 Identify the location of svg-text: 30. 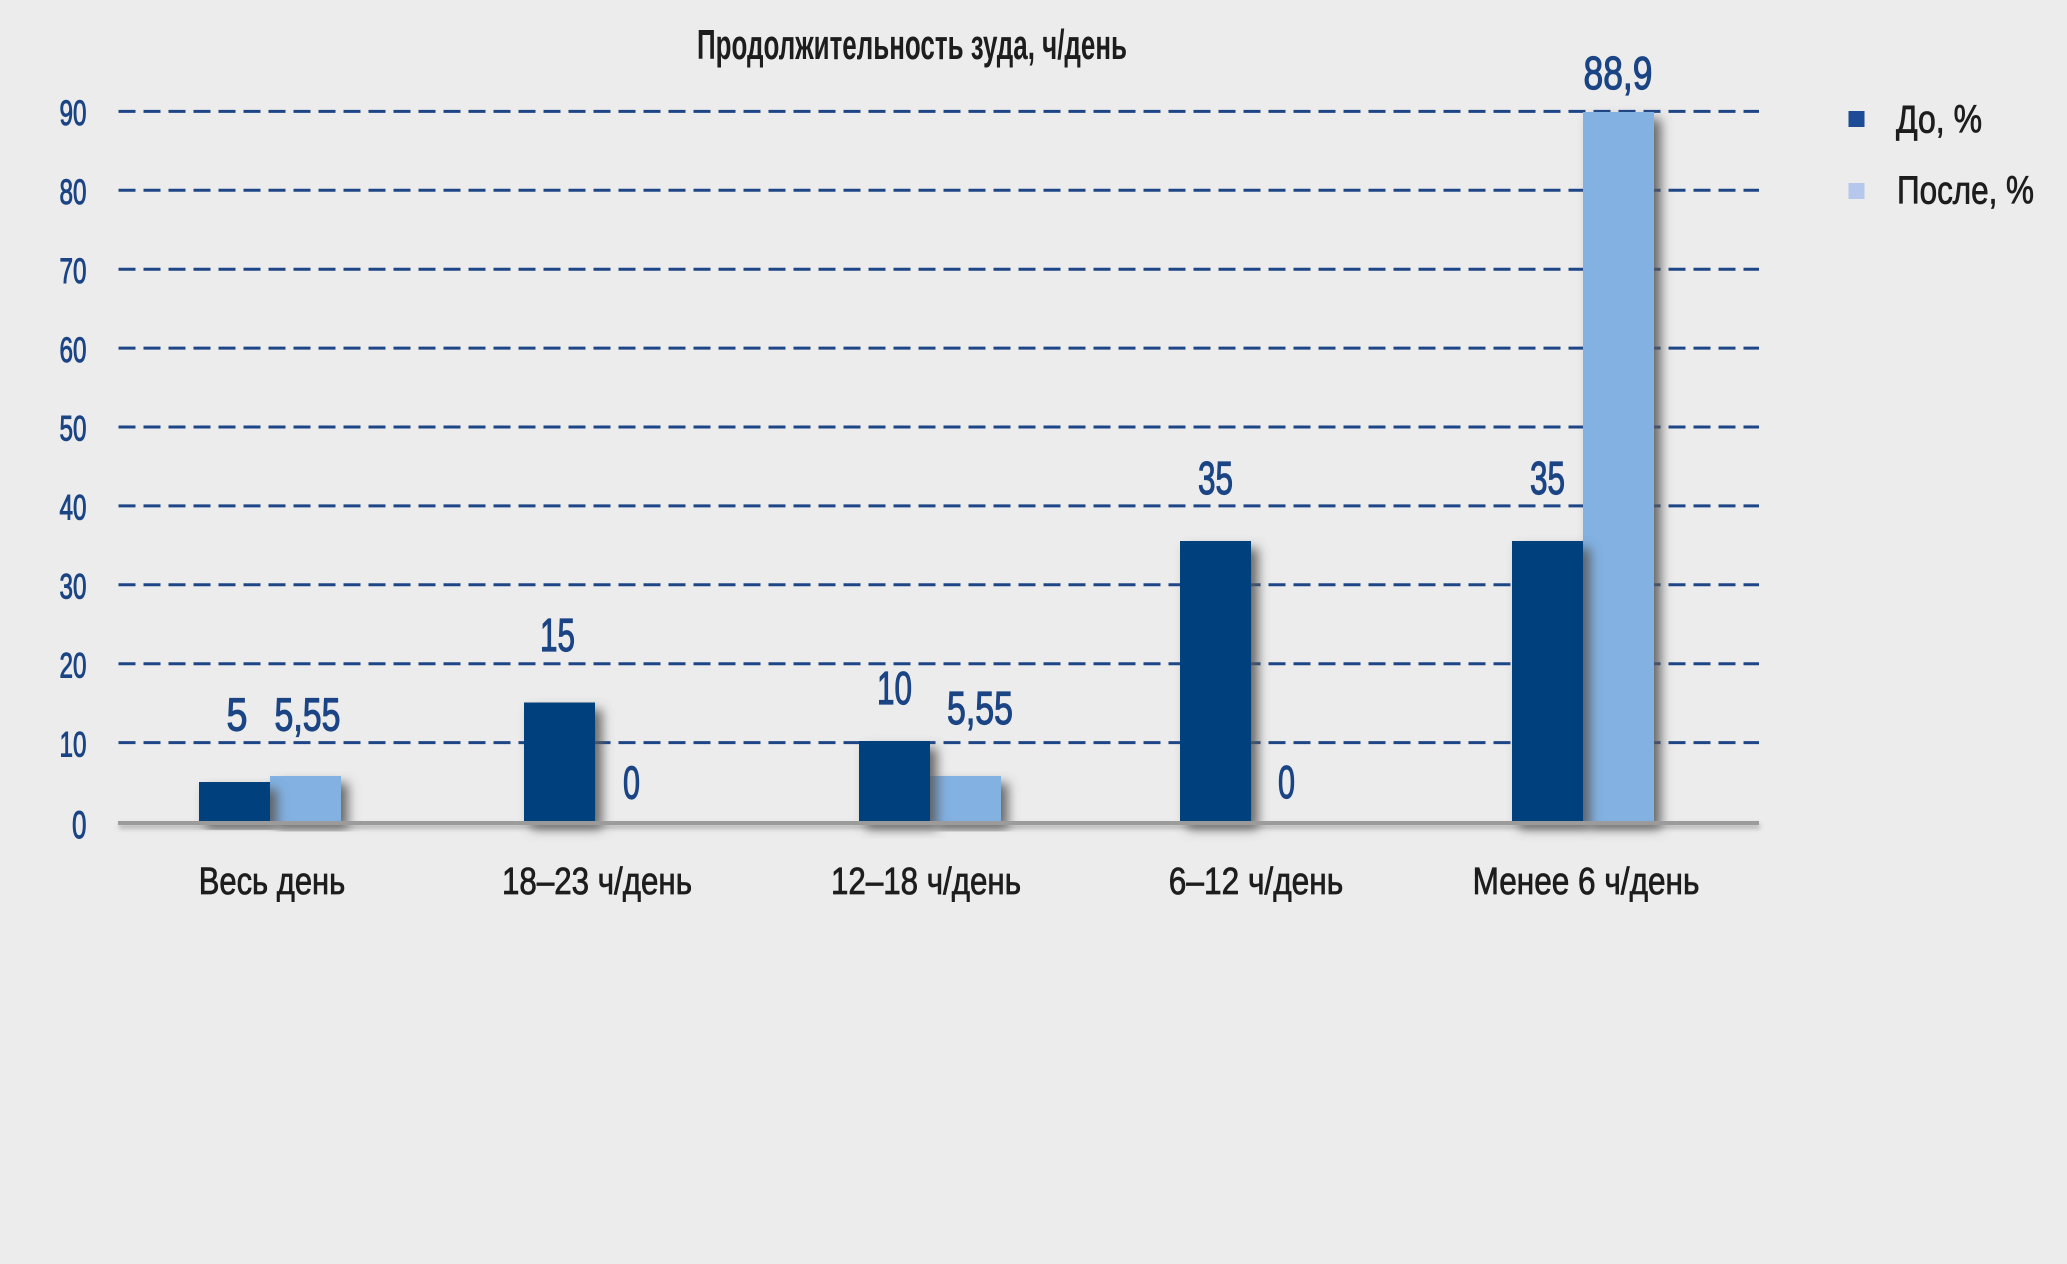
(73, 587).